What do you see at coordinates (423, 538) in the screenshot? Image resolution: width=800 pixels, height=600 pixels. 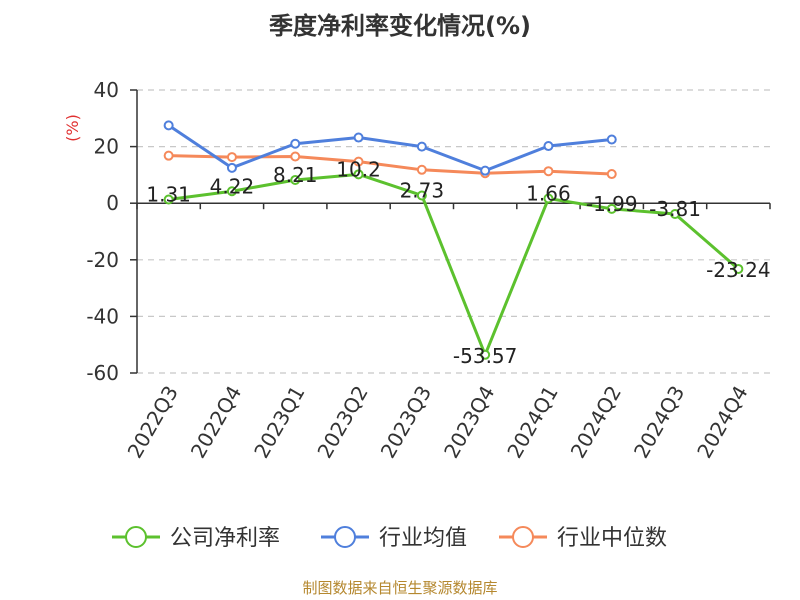 I see `legend-label: 行业均值` at bounding box center [423, 538].